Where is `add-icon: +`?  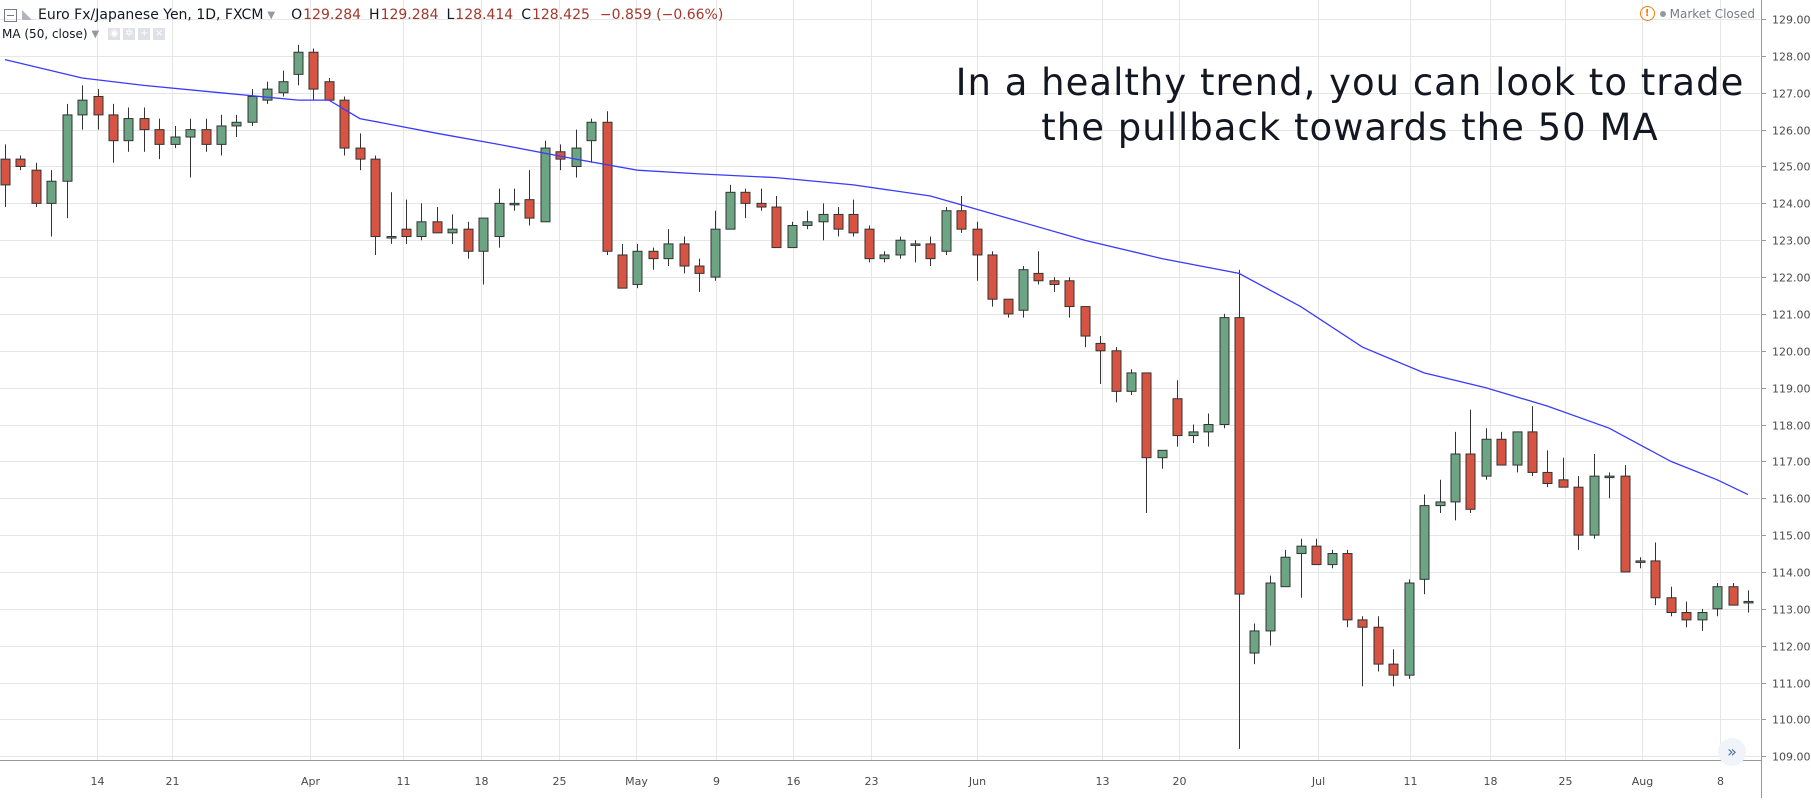 add-icon: + is located at coordinates (144, 34).